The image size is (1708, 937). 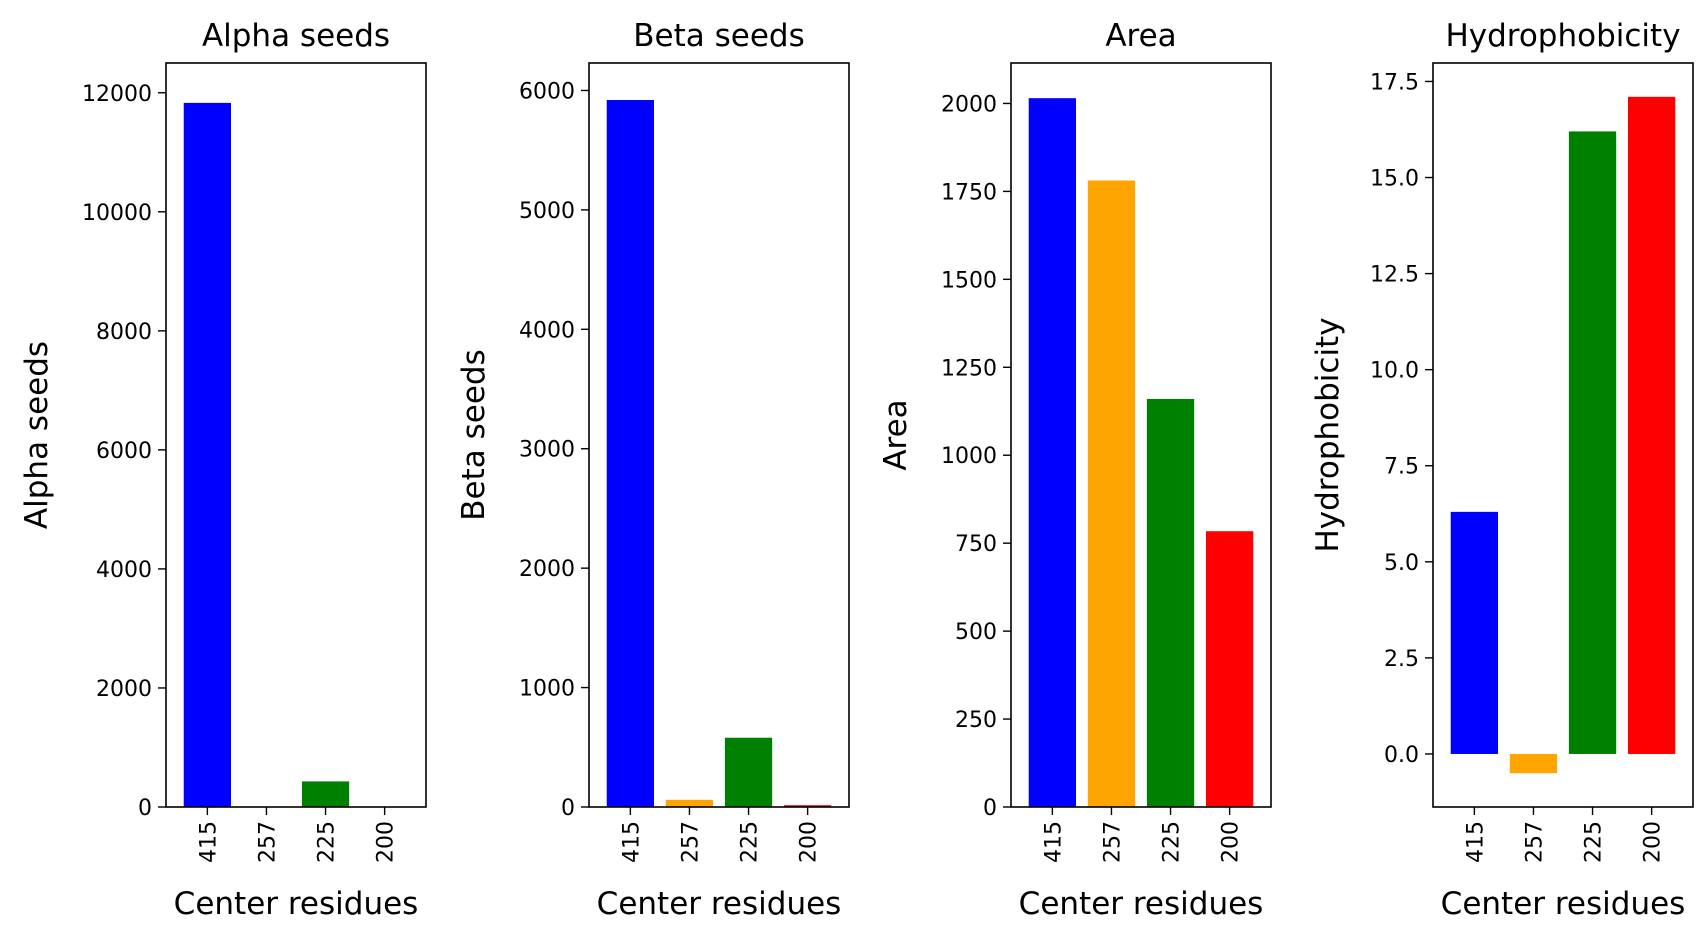 I want to click on y-tick-label: 1500, so click(x=969, y=280).